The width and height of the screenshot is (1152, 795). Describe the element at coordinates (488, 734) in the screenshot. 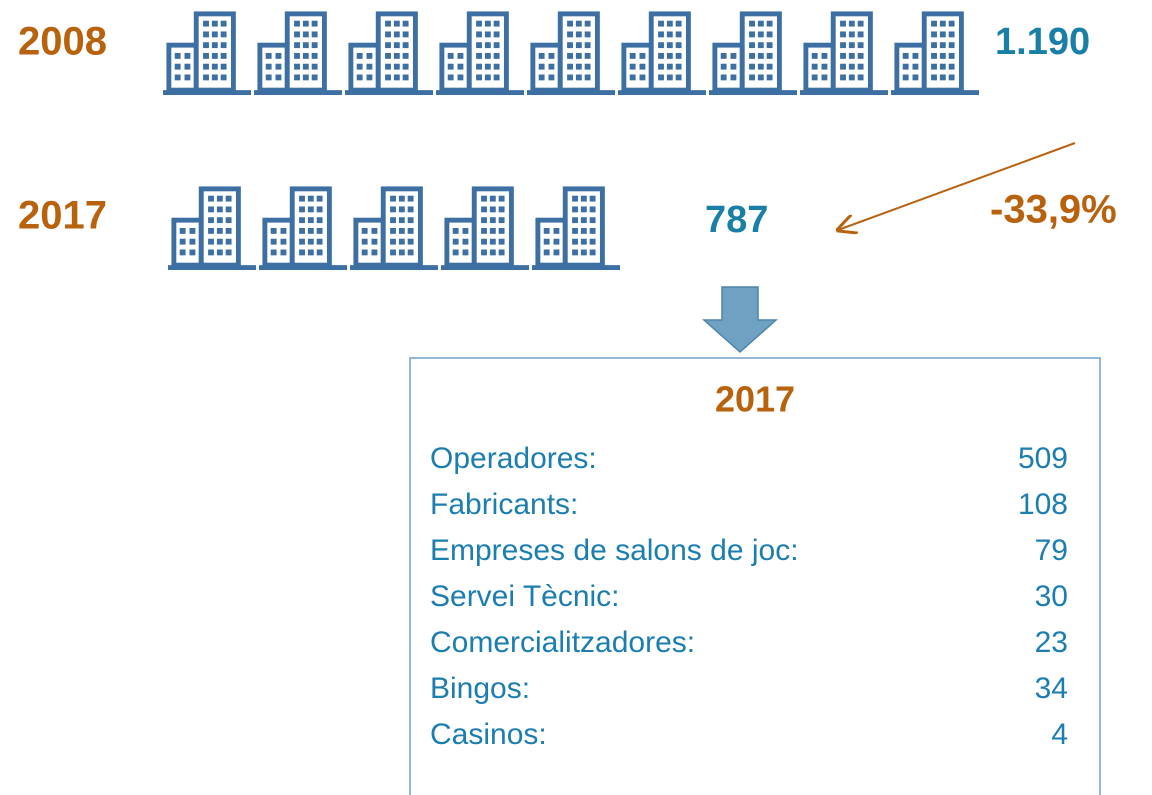

I see `row-label: Casinos:` at that location.